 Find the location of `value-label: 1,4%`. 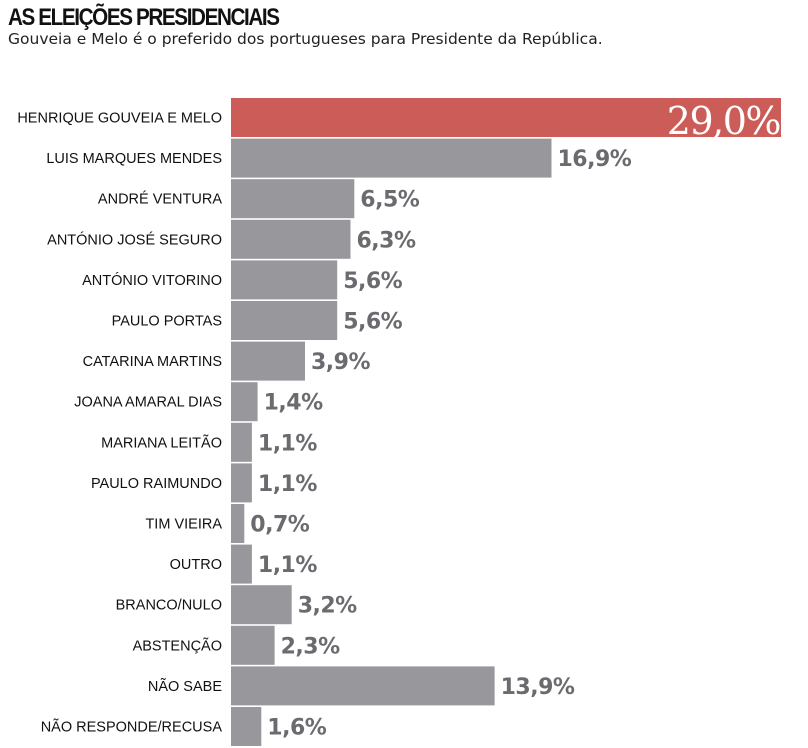

value-label: 1,4% is located at coordinates (293, 403).